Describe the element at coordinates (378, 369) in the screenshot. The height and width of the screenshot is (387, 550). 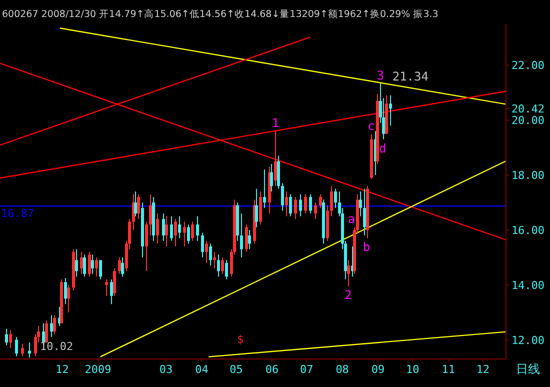
I see `x-tick-label: 09` at that location.